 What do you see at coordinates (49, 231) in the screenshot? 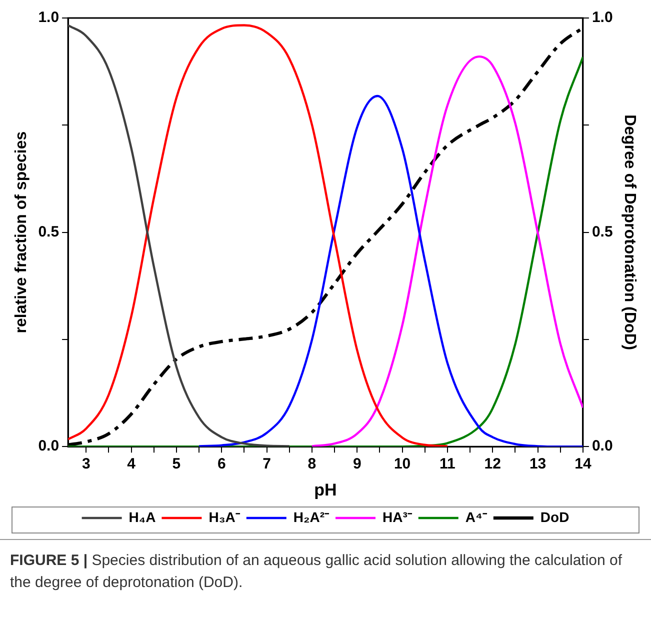
I see `y-tick-label: 0.5` at bounding box center [49, 231].